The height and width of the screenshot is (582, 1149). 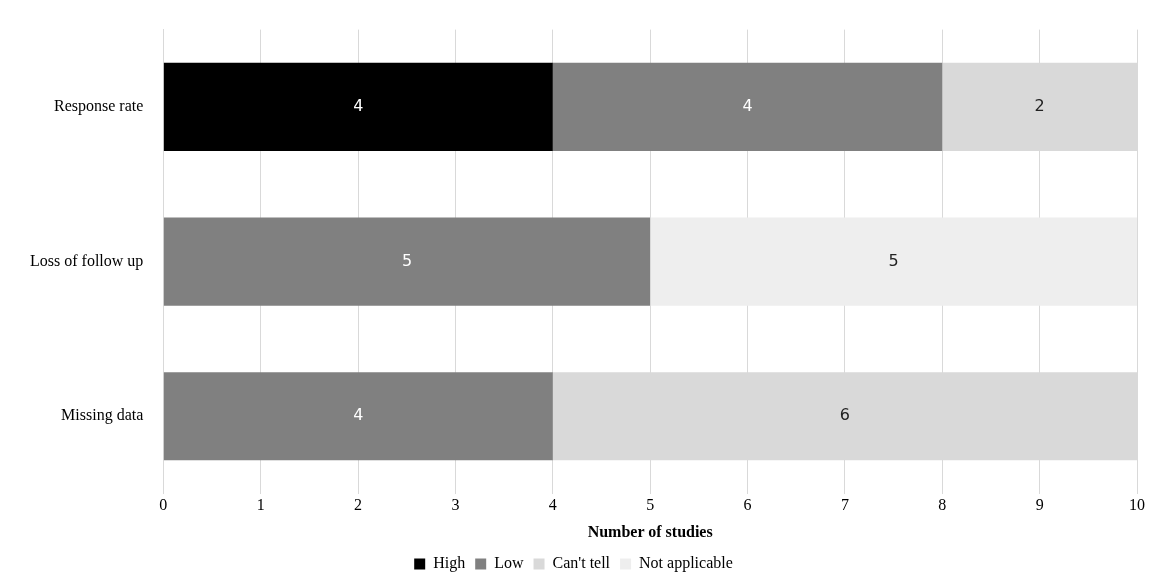 I want to click on data-label: 2, so click(x=1039, y=106).